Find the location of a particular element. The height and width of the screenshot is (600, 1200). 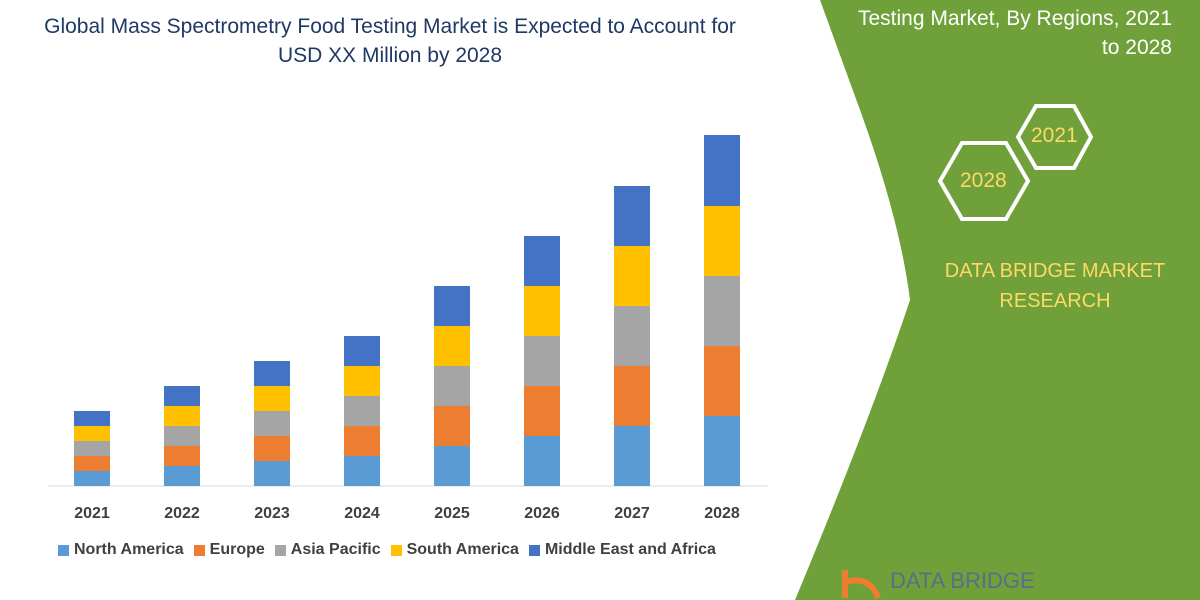

legend-item: South America is located at coordinates (454, 550).